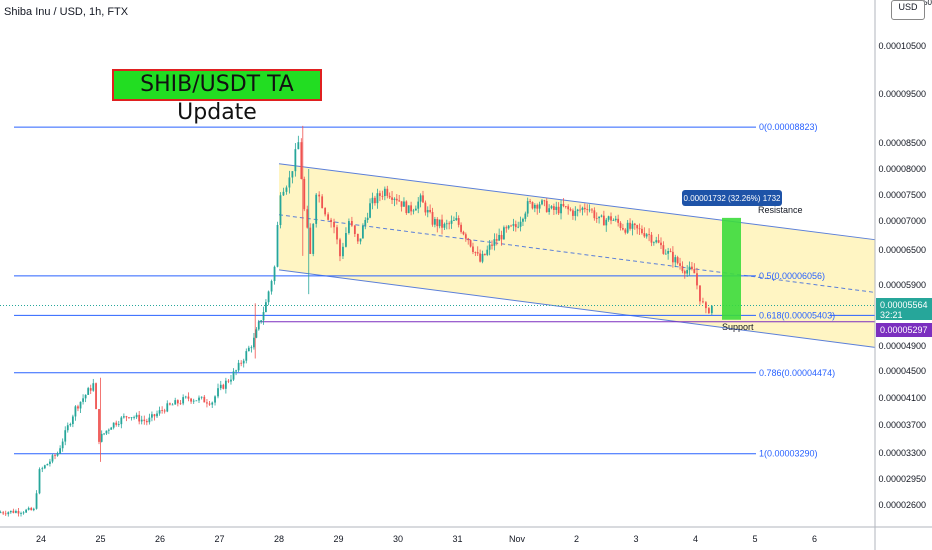 This screenshot has height=550, width=932. Describe the element at coordinates (398, 539) in the screenshot. I see `time-tick-label: 30` at that location.